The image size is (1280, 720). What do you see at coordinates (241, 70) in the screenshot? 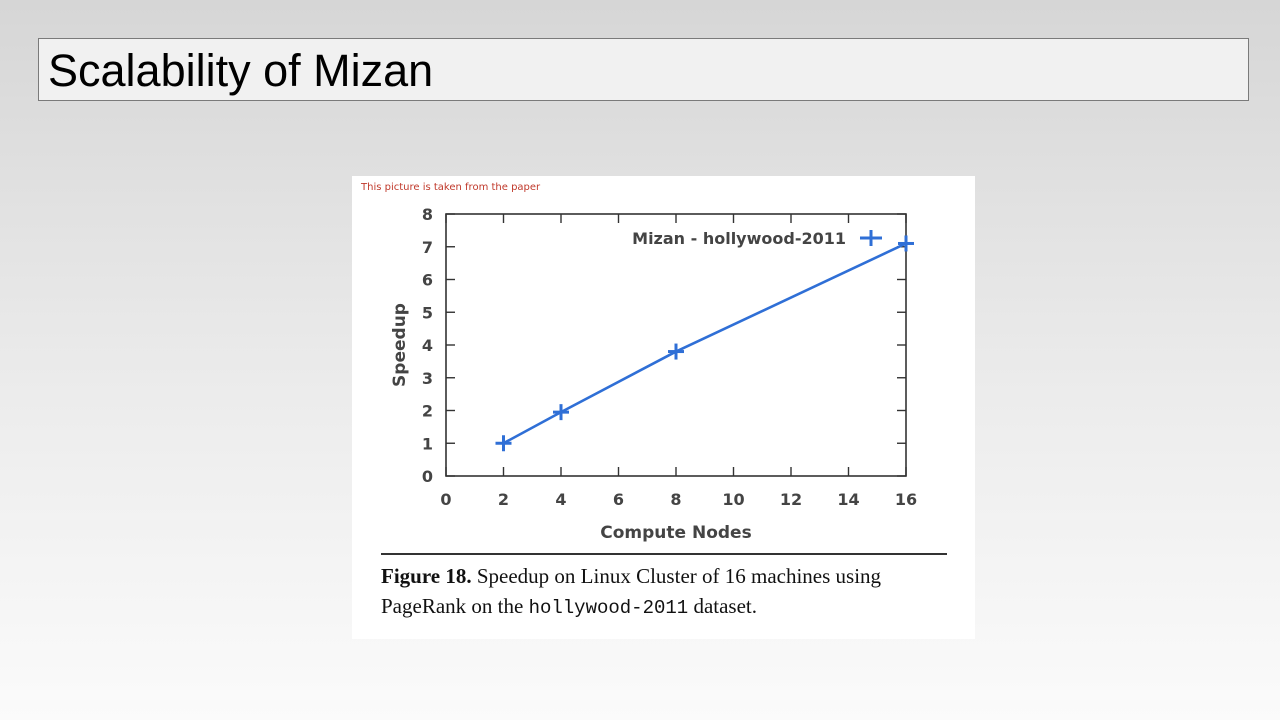
I see `page-title: Scalability of Mizan` at bounding box center [241, 70].